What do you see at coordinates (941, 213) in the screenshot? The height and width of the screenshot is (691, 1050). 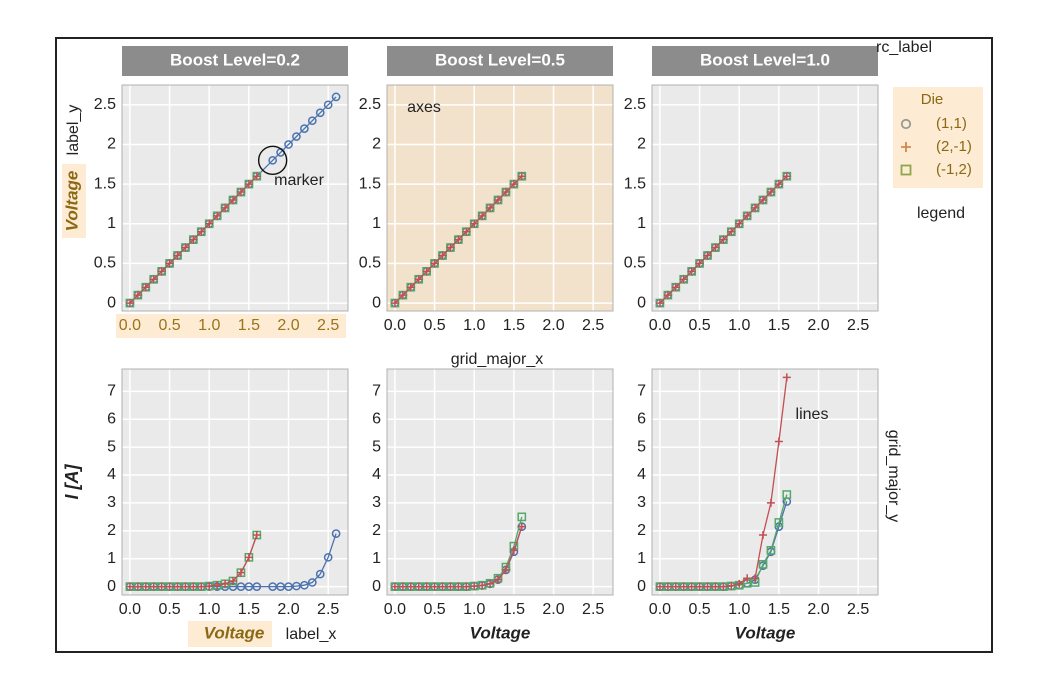 I see `annotation-legend: legend` at bounding box center [941, 213].